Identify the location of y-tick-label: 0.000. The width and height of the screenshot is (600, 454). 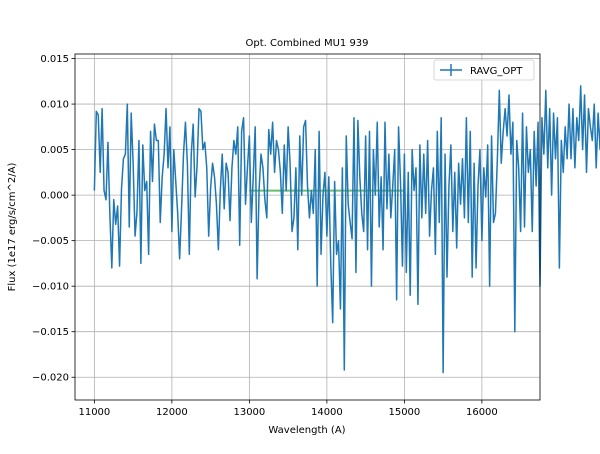
(54, 196).